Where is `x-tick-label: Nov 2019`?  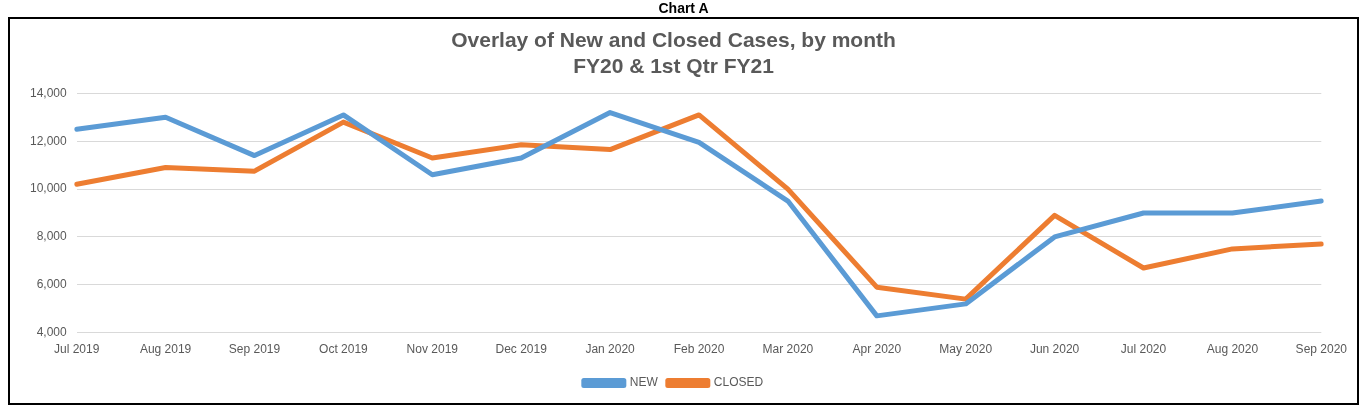
x-tick-label: Nov 2019 is located at coordinates (432, 349).